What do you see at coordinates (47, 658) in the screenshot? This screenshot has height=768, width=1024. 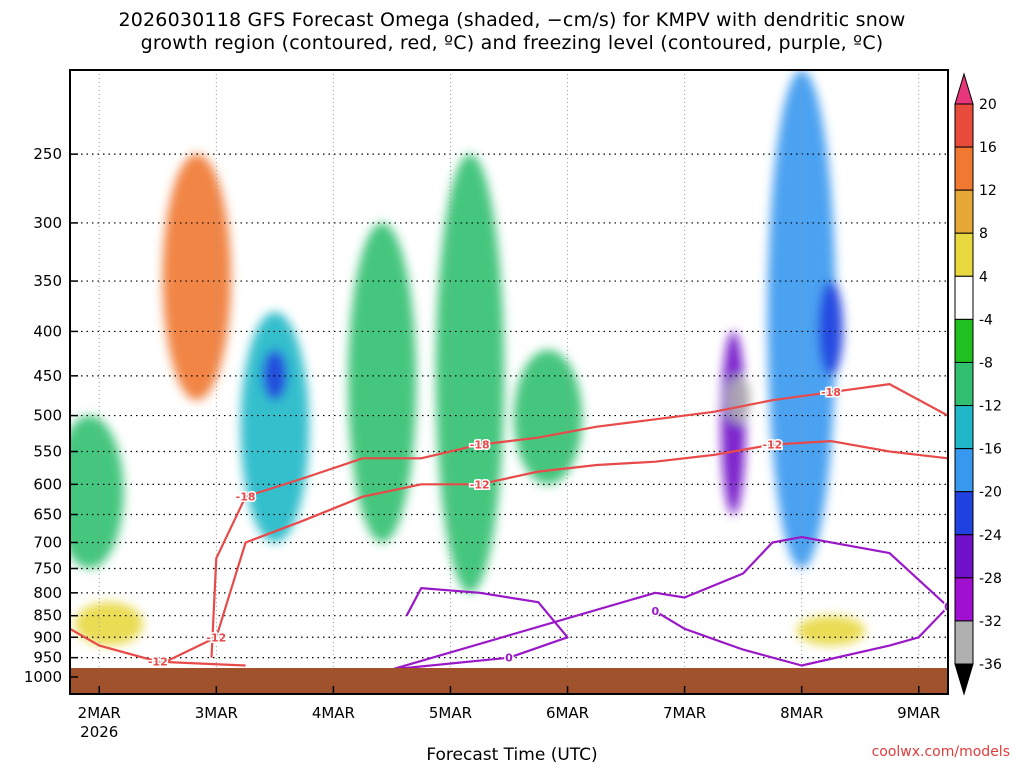 I see `y-tick-label-950: 950` at bounding box center [47, 658].